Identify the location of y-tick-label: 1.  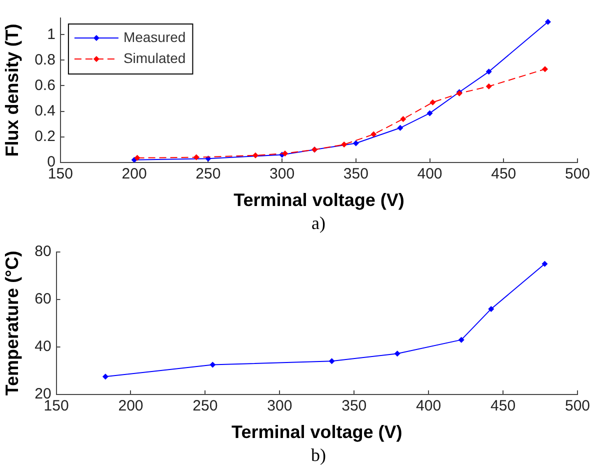
(51, 34).